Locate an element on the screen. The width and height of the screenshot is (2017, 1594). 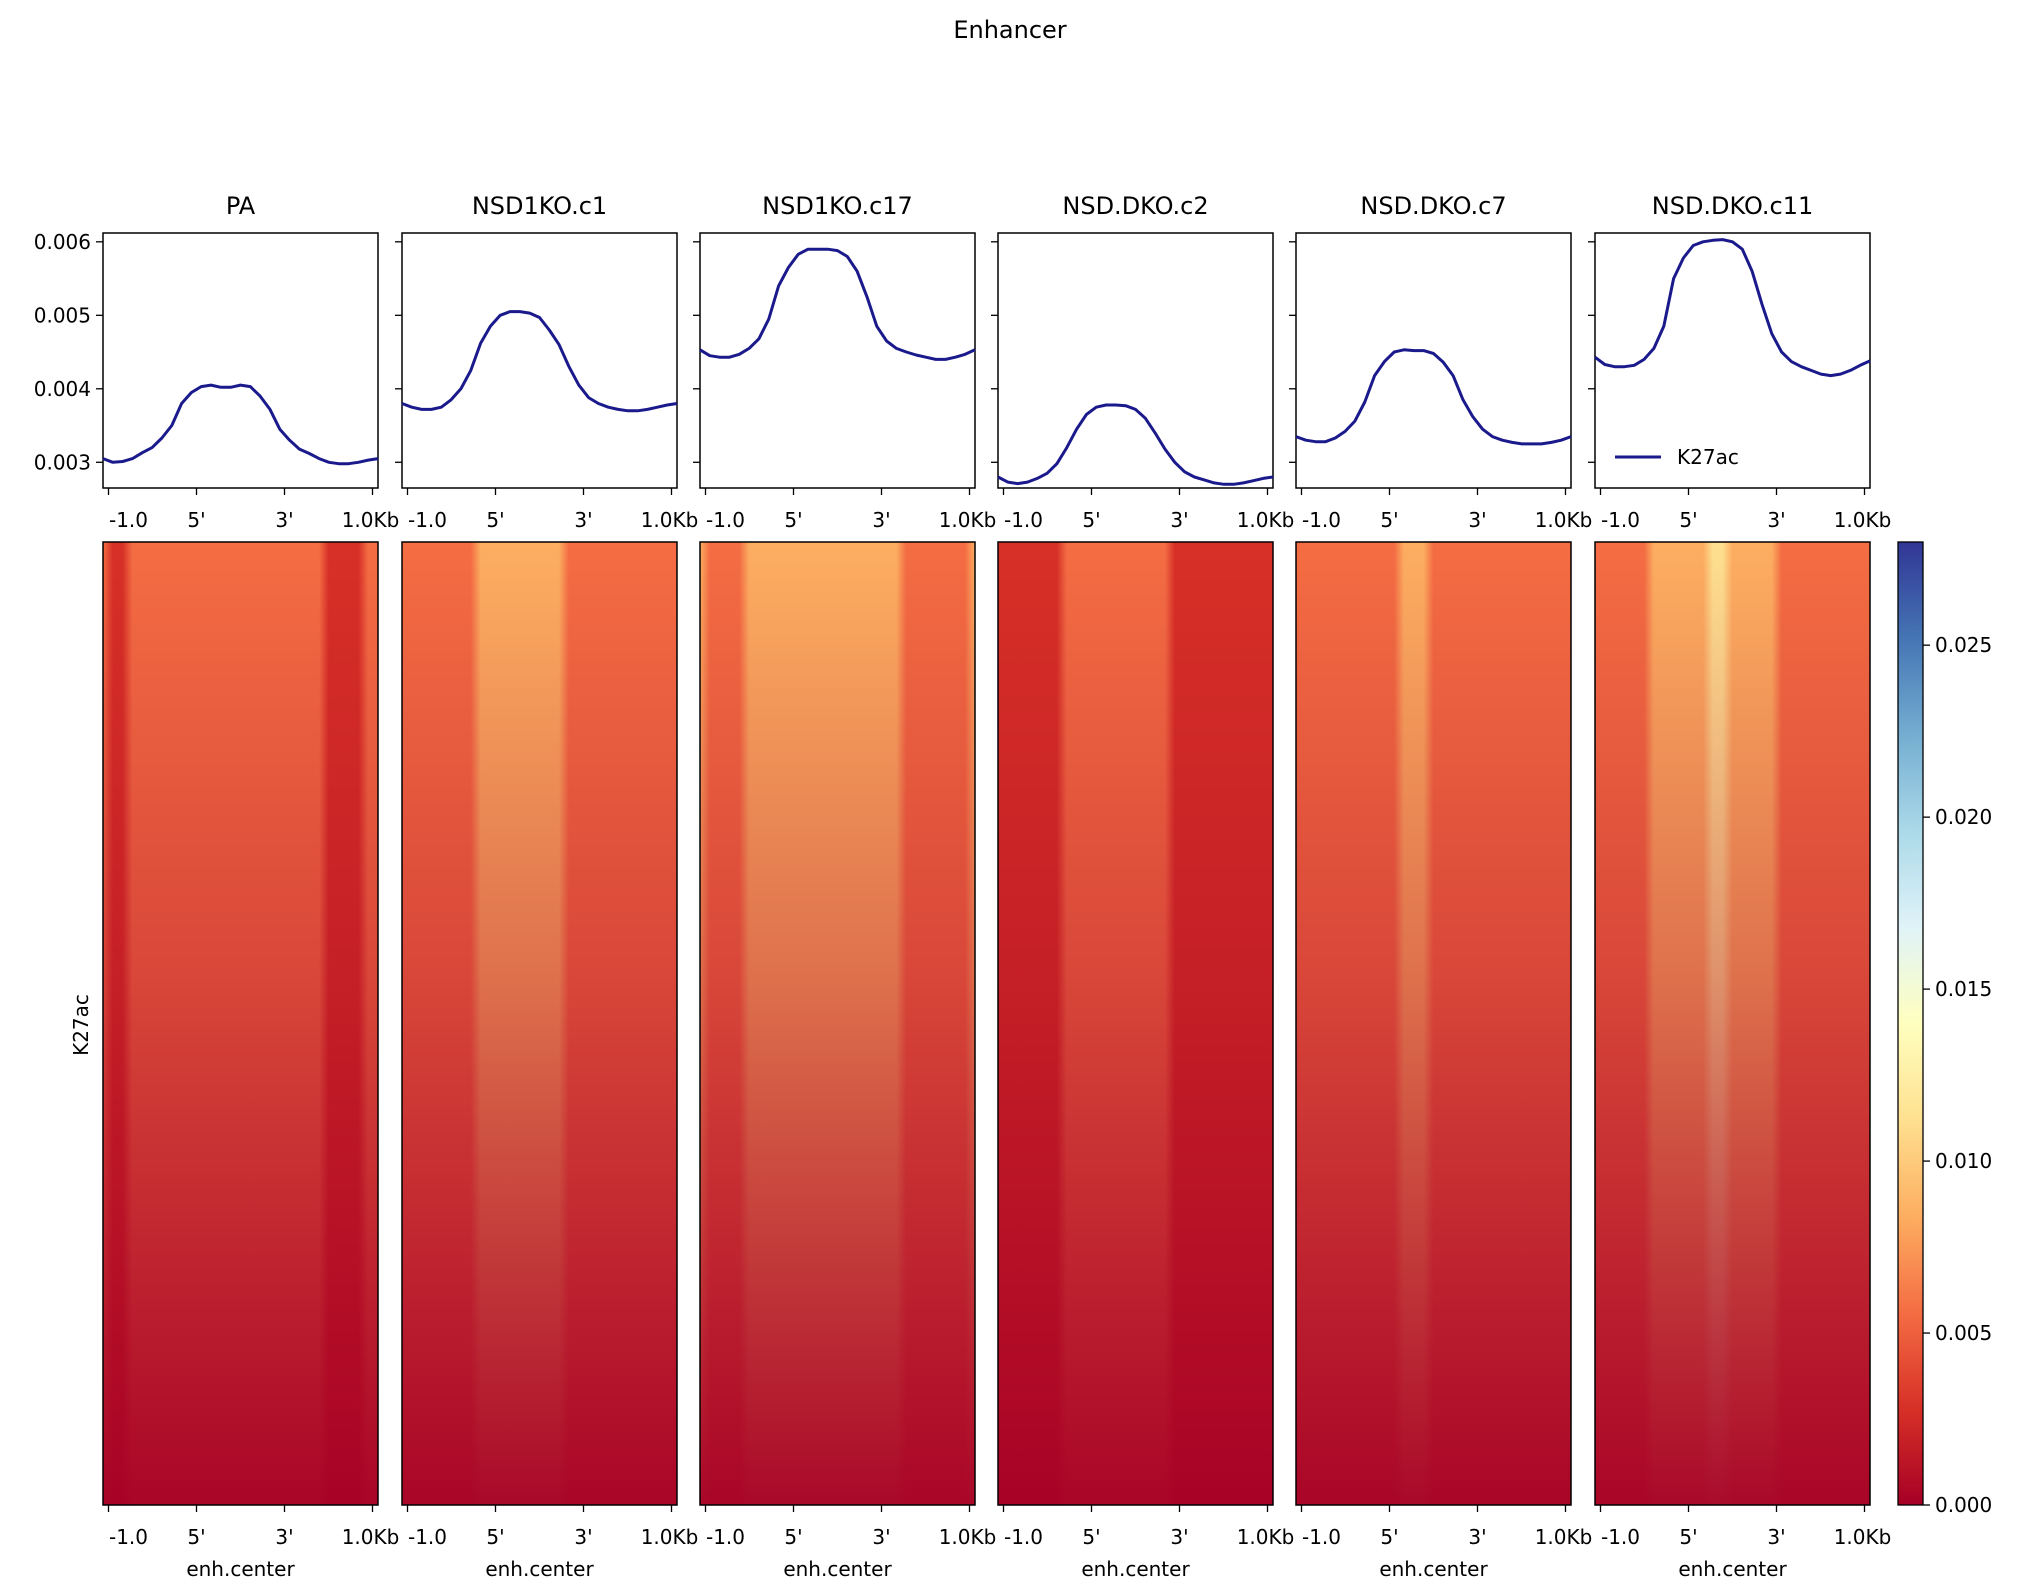
colorbar-tick-label: 0.025 is located at coordinates (1963, 645).